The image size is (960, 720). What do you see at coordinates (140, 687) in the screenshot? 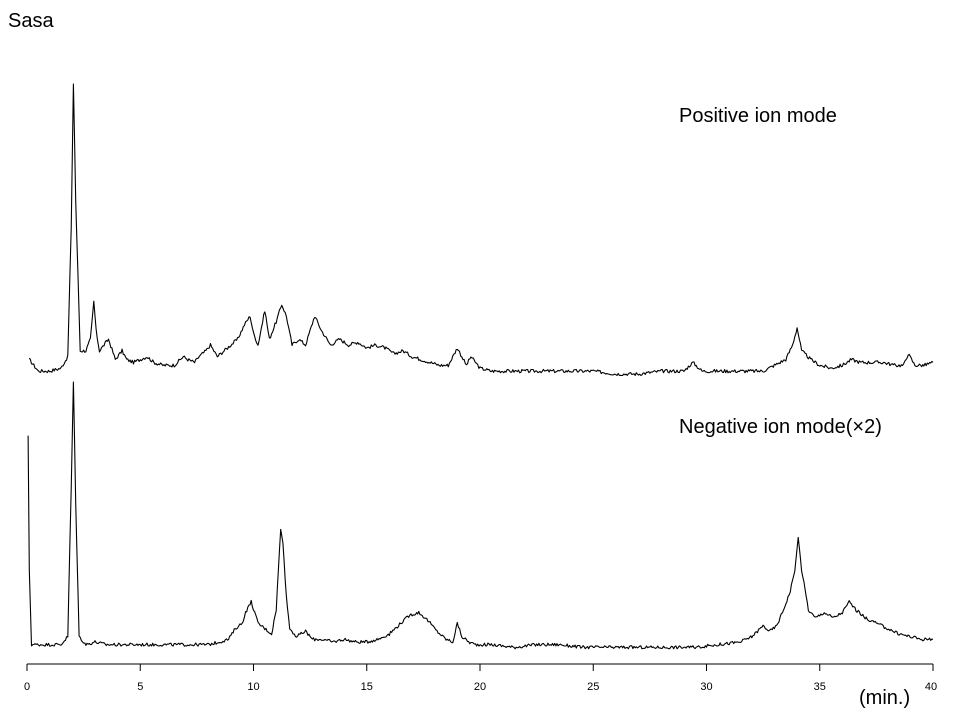
I see `x-tick-label-5: 5` at bounding box center [140, 687].